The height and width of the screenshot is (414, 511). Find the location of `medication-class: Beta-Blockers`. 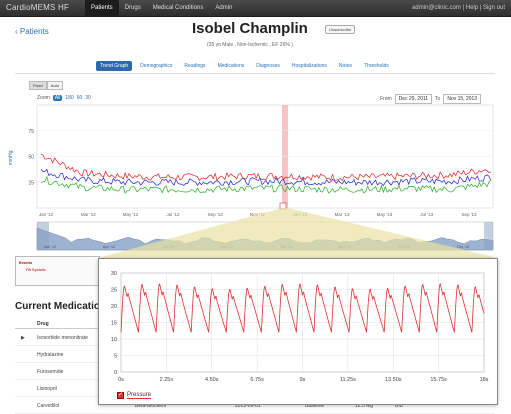

medication-class: Beta-Blockers is located at coordinates (150, 406).